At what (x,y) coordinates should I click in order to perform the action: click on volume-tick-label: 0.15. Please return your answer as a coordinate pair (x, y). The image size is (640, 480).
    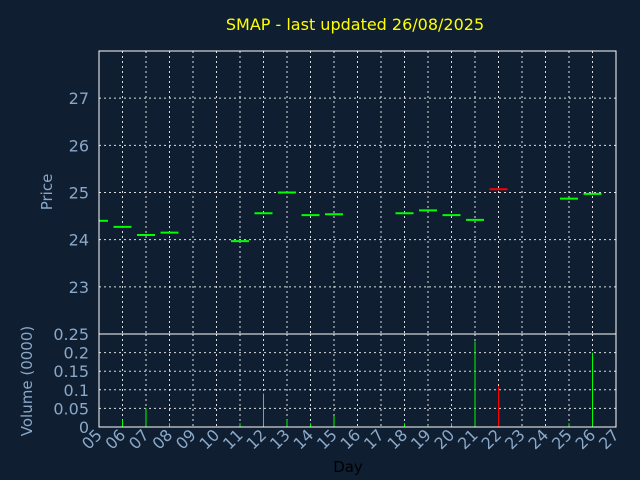
    Looking at the image, I should click on (71, 371).